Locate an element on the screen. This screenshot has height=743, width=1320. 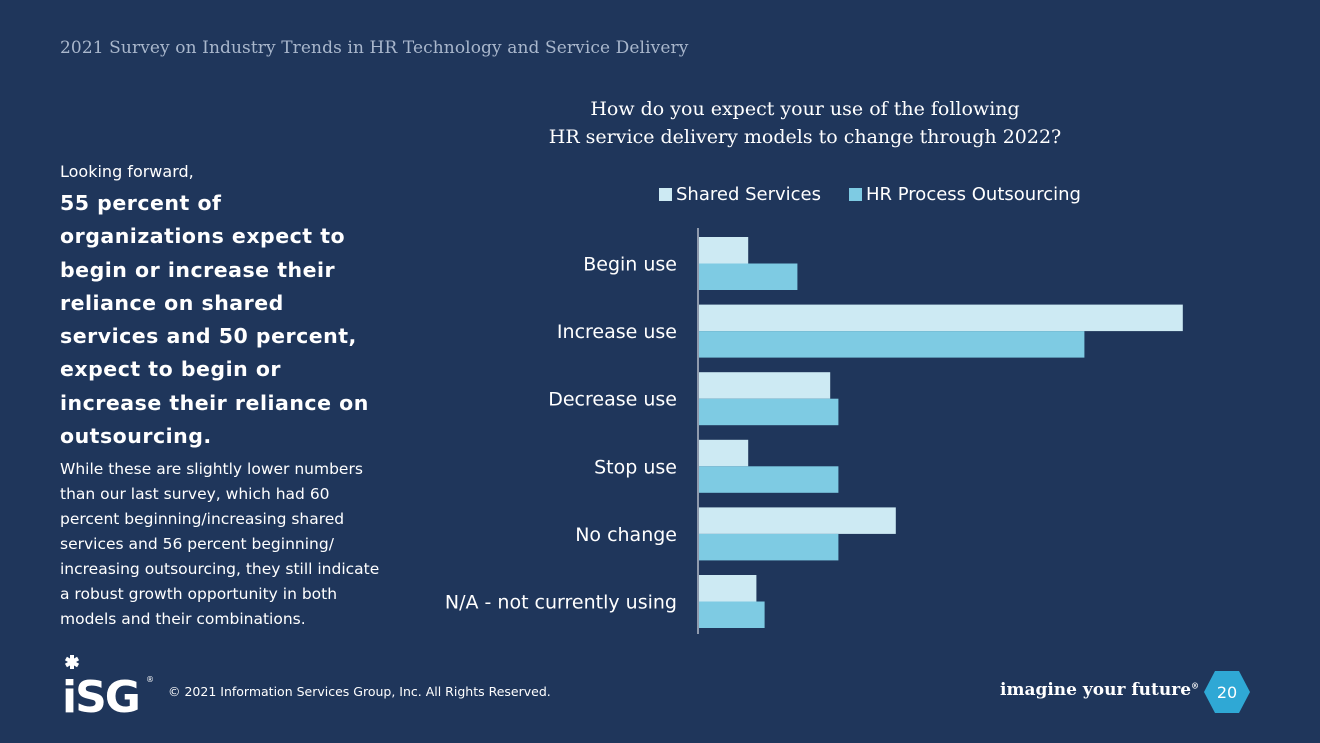
legend-item-outsourcing: HR Process Outsourcing is located at coordinates (965, 194).